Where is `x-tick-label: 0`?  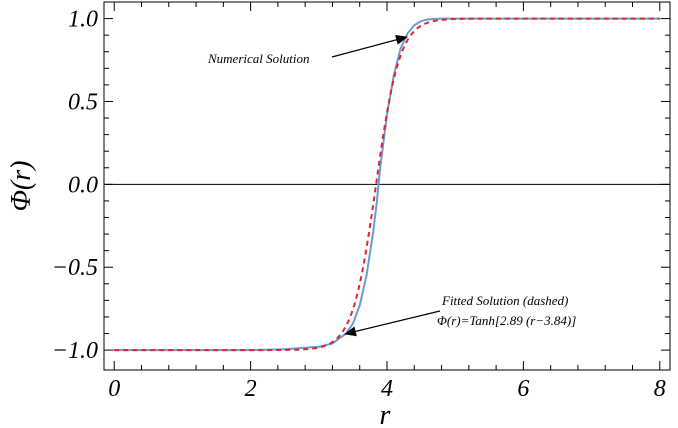 x-tick-label: 0 is located at coordinates (114, 389).